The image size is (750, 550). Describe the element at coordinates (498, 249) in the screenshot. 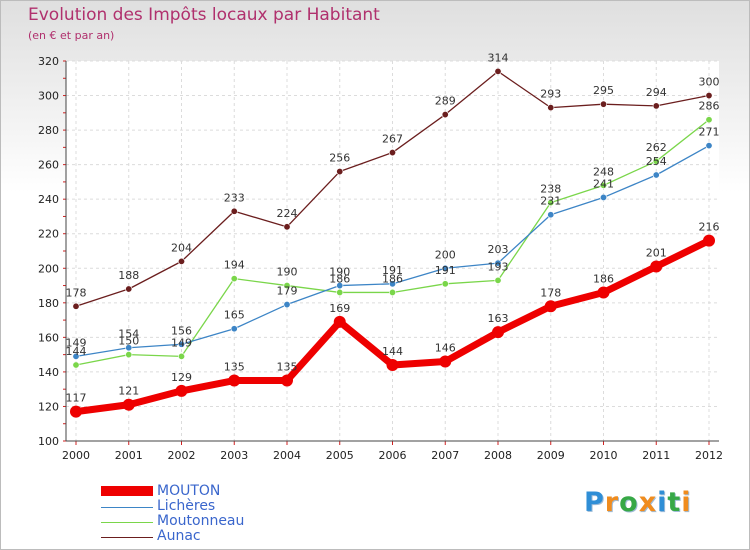

I see `data-label-lichres: 203` at that location.